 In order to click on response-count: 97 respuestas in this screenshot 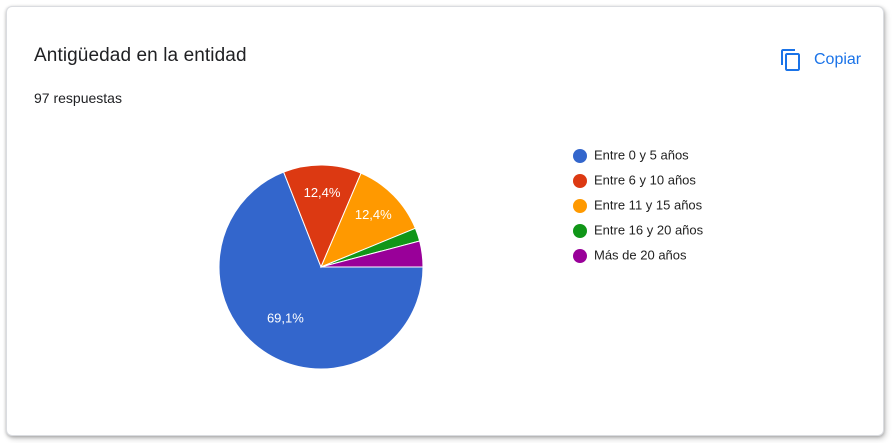, I will do `click(78, 98)`.